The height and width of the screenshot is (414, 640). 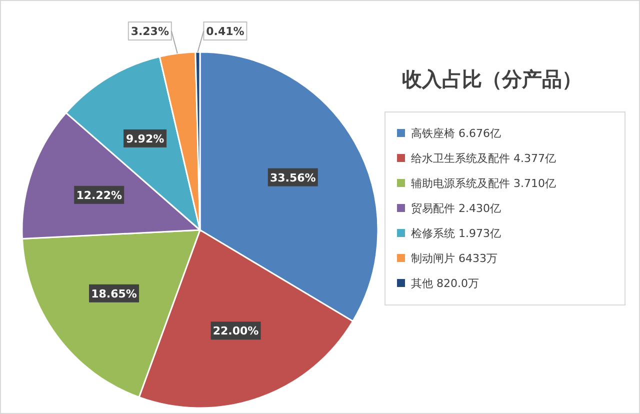 I want to click on data-label: 12.22%, so click(x=99, y=195).